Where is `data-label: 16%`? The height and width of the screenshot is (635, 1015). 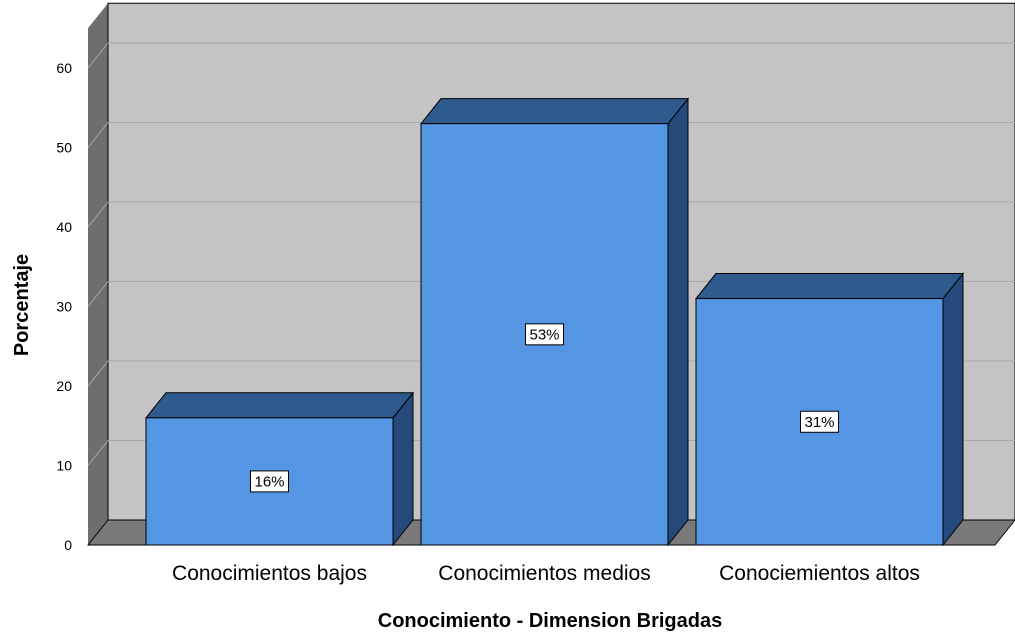
data-label: 16% is located at coordinates (269, 481).